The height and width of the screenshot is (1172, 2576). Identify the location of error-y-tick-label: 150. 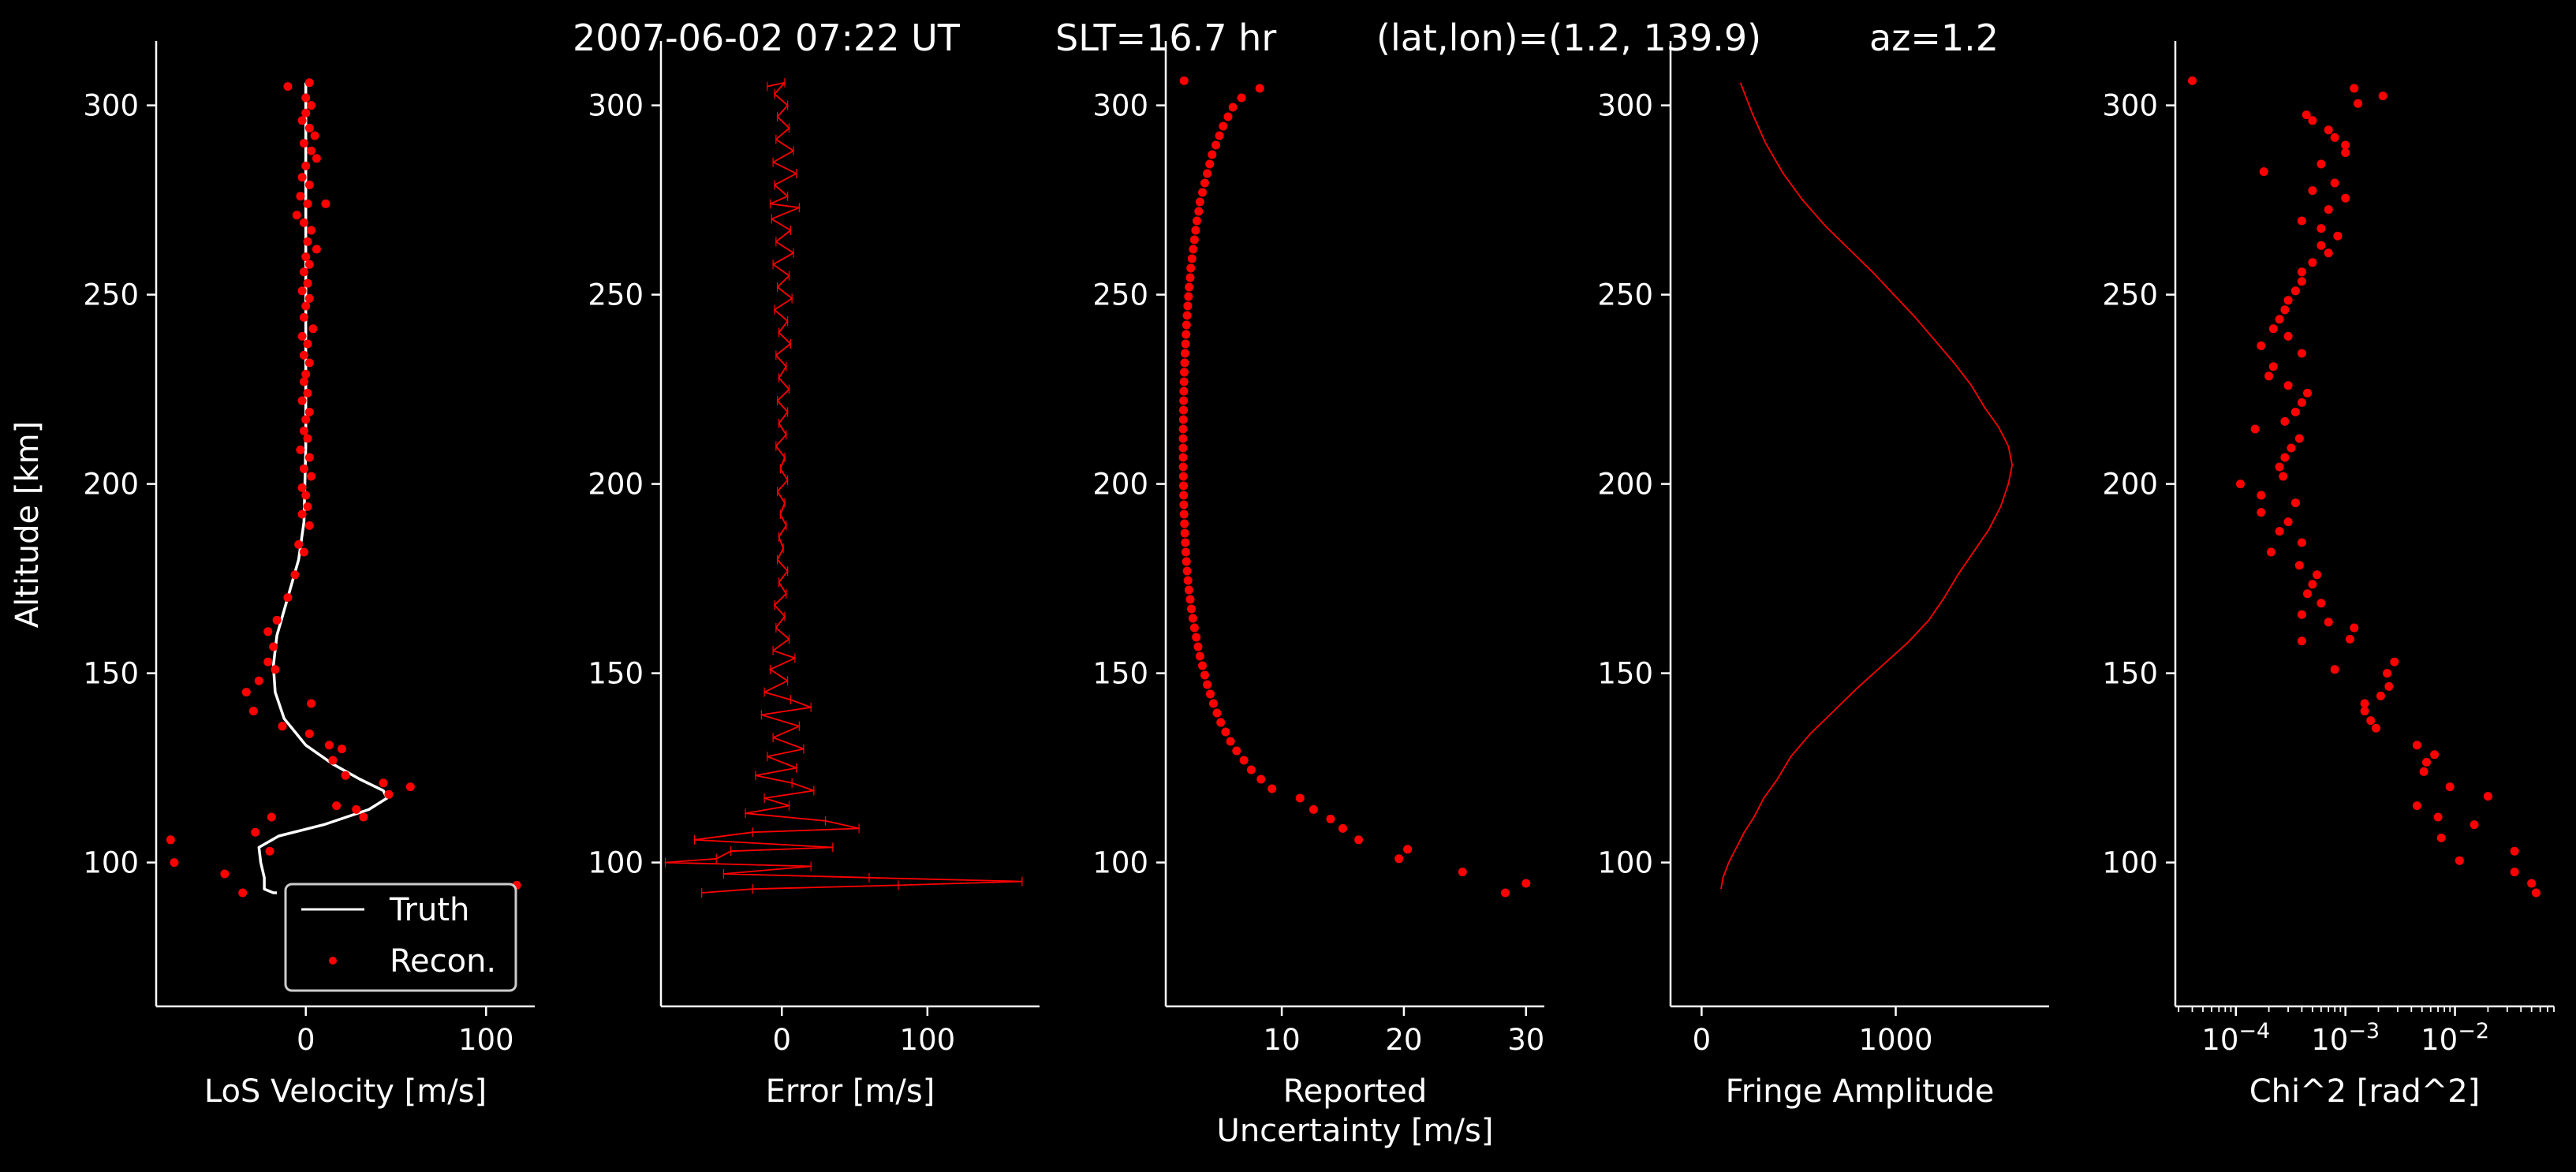
(616, 674).